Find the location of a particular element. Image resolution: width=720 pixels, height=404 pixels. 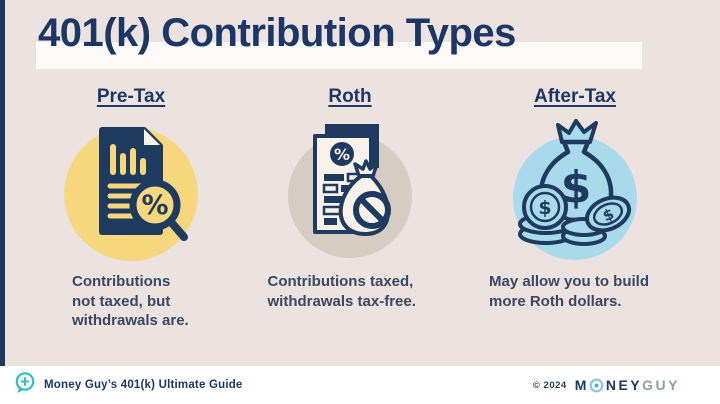

footer-right: © 2024 M NEY GUY is located at coordinates (606, 385).